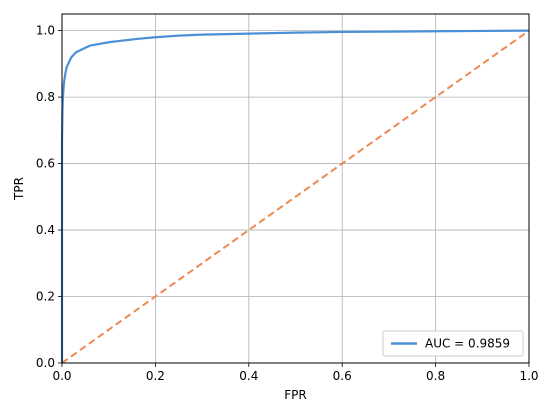 The width and height of the screenshot is (550, 412). Describe the element at coordinates (248, 376) in the screenshot. I see `x-tick-label: 0.4` at that location.